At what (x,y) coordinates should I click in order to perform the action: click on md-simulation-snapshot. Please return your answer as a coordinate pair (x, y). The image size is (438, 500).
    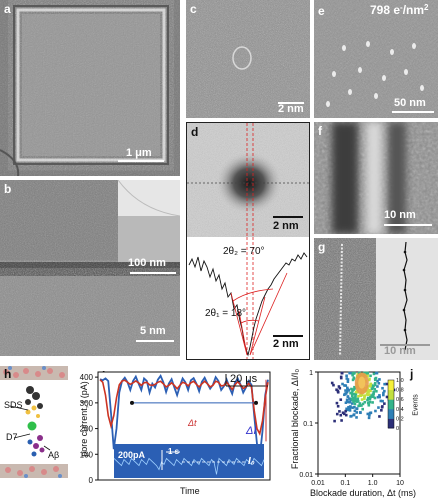
    Looking at the image, I should click on (34, 422).